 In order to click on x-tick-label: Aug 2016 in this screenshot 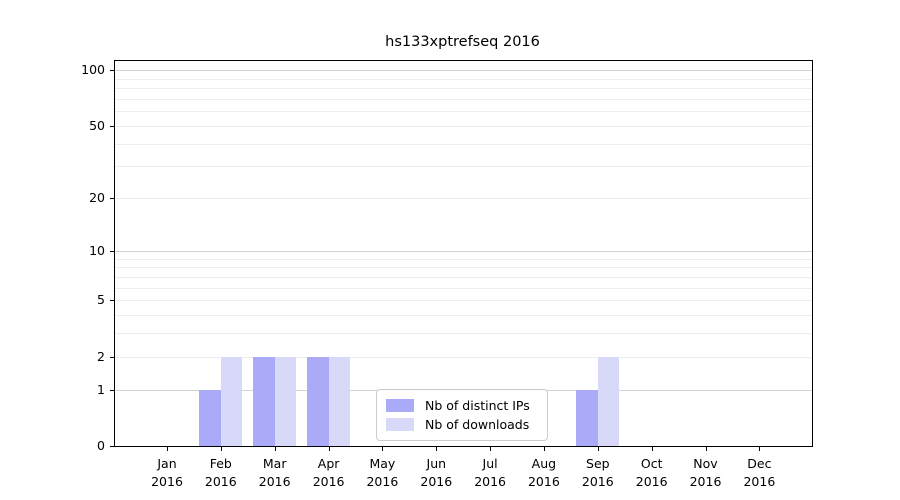, I will do `click(544, 473)`.